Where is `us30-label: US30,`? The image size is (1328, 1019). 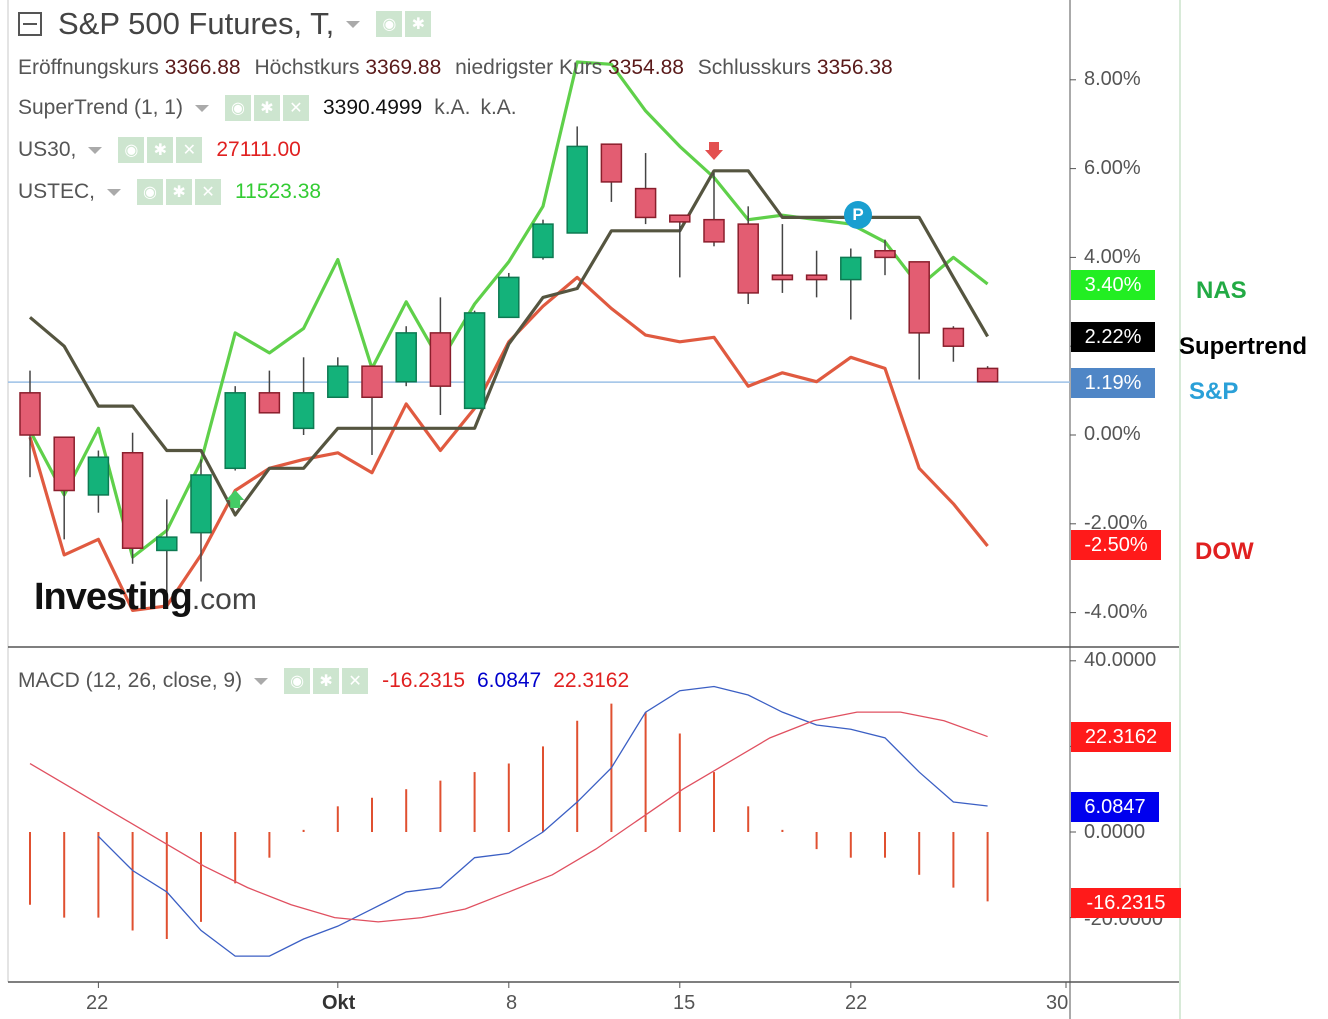
us30-label: US30, is located at coordinates (47, 149).